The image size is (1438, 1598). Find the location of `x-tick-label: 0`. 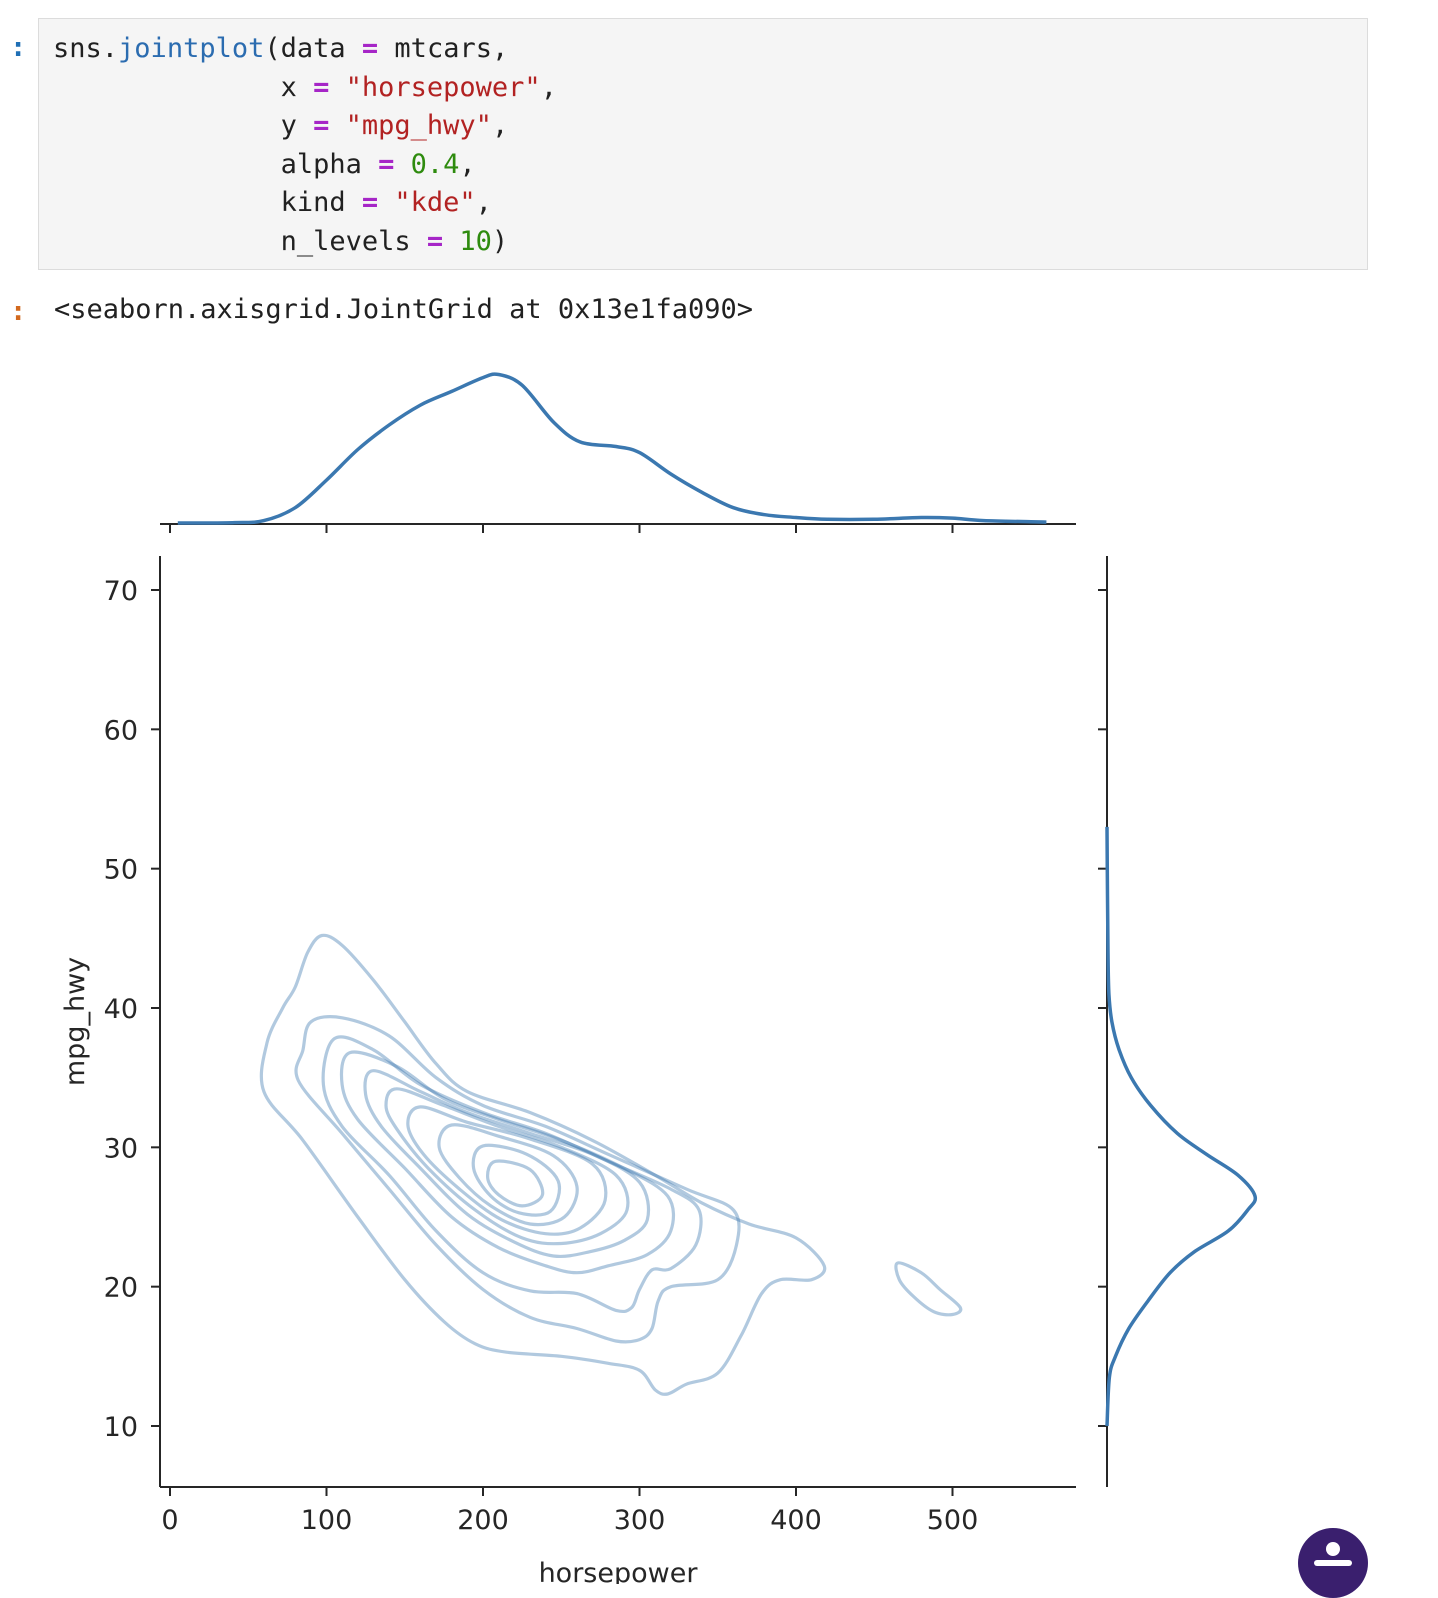

x-tick-label: 0 is located at coordinates (169, 1520).